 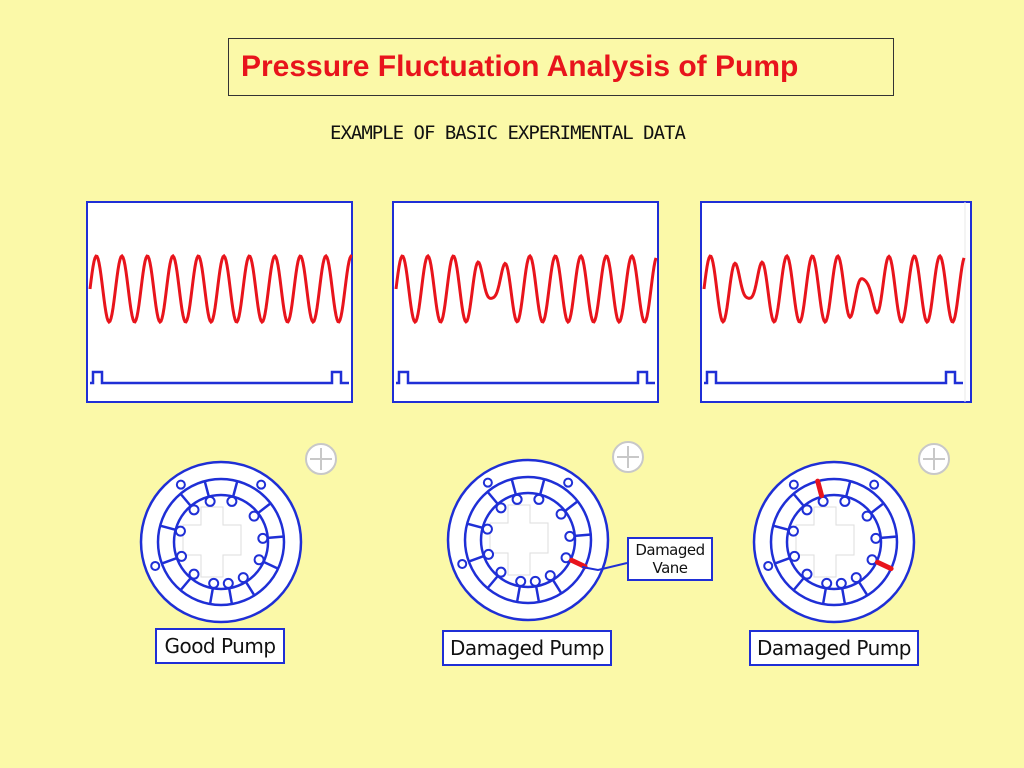 I want to click on page-title: Pressure Fluctuation Analysis of Pump, so click(x=520, y=66).